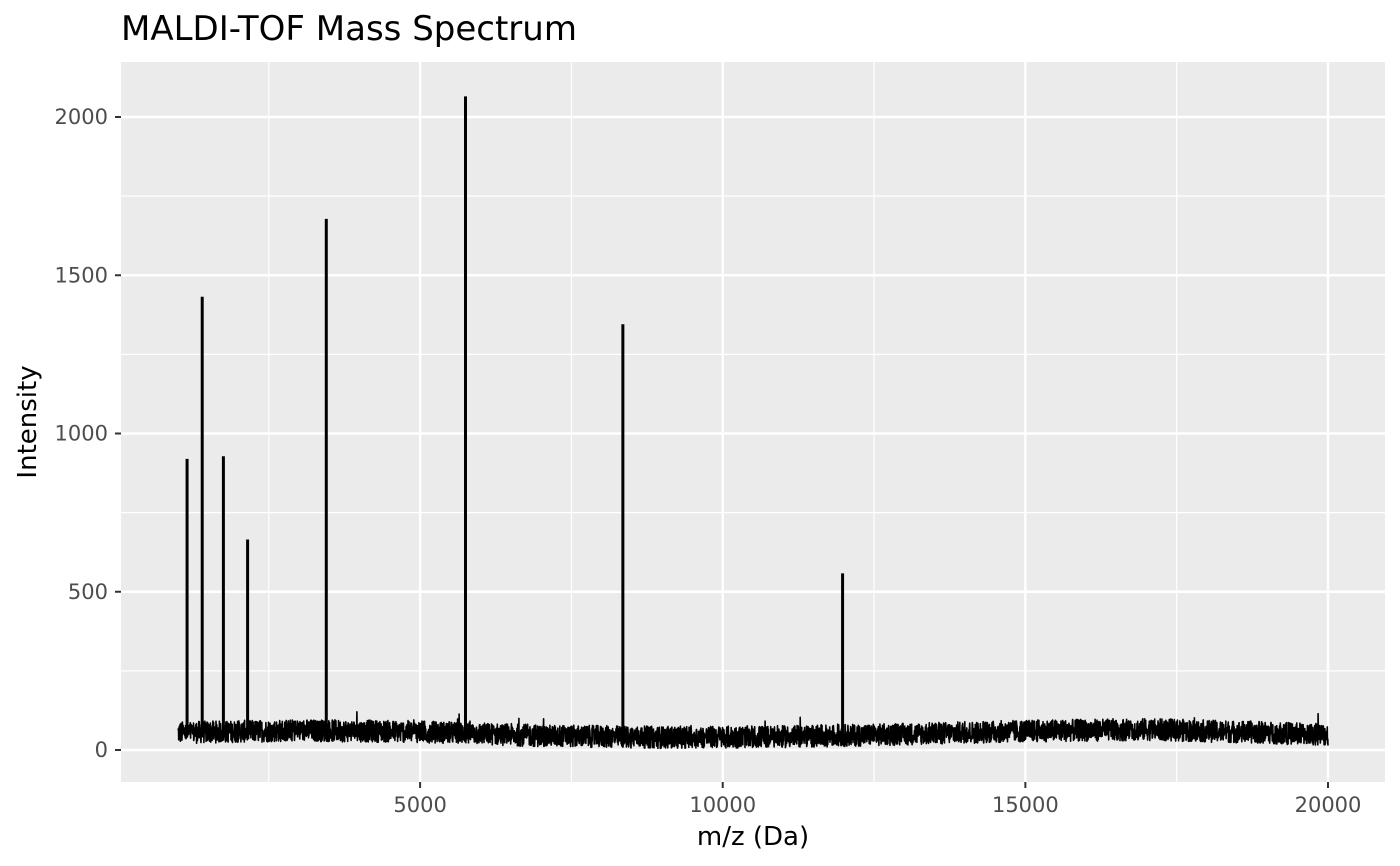  I want to click on x-tick-label: 5000, so click(419, 805).